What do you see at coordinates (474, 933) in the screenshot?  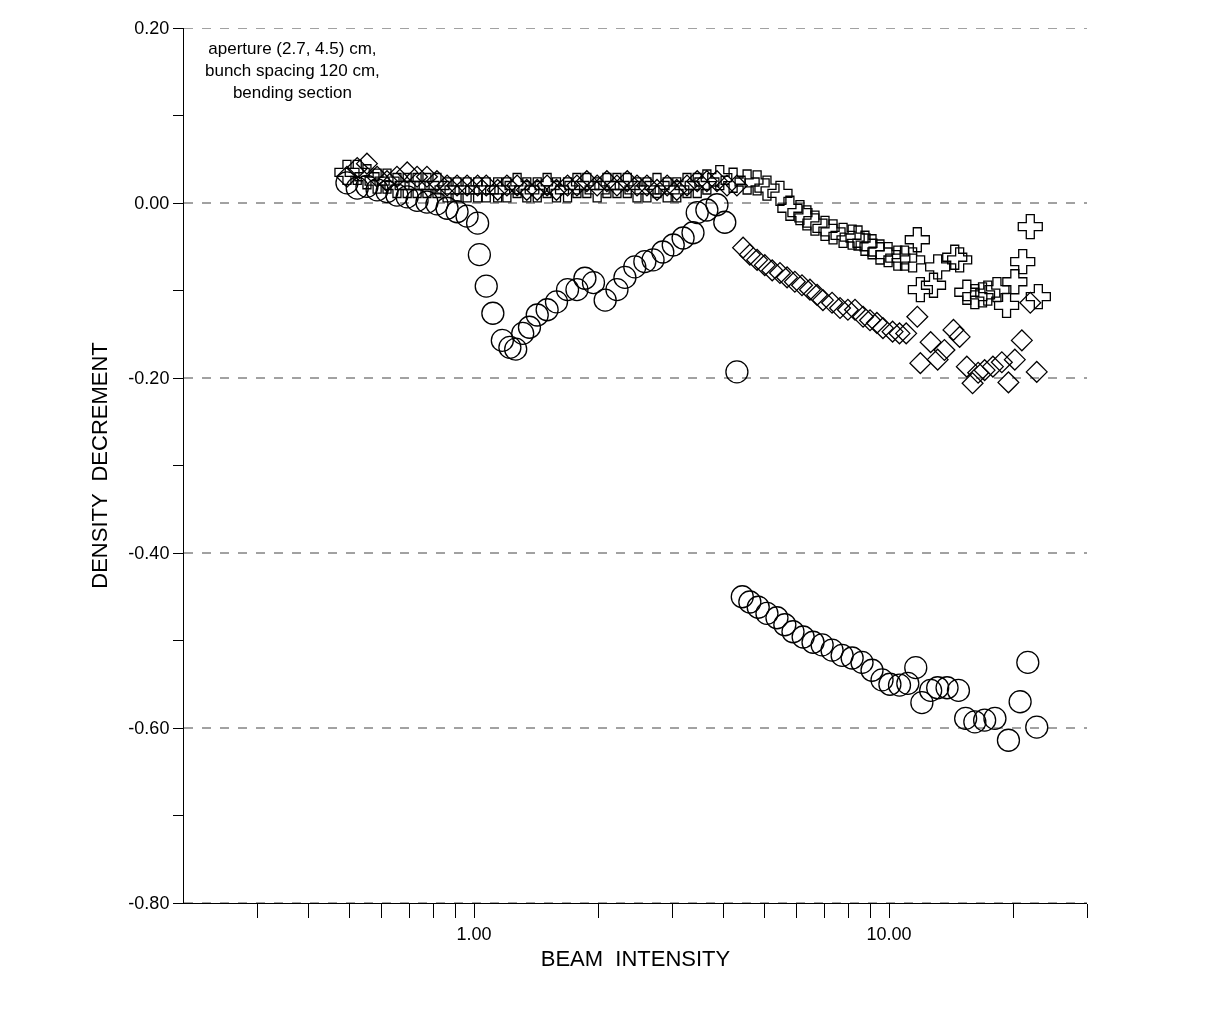 I see `x-tick-label: 1.00` at bounding box center [474, 933].